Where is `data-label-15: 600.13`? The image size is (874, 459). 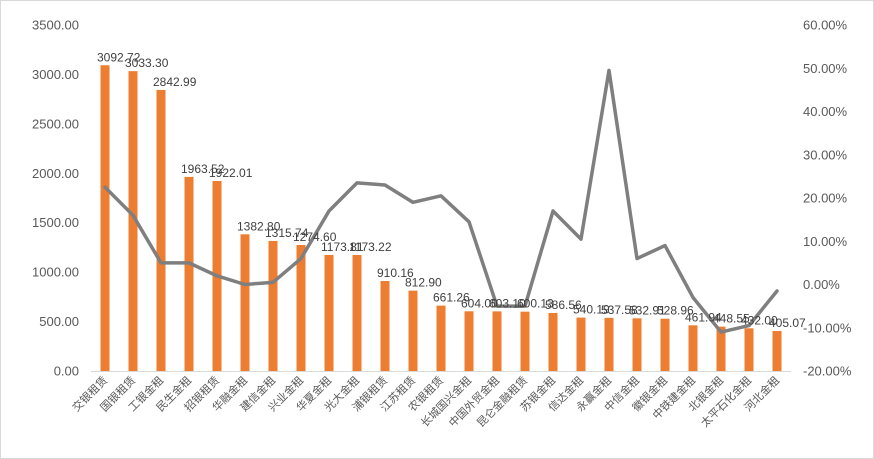
data-label-15: 600.13 is located at coordinates (535, 304).